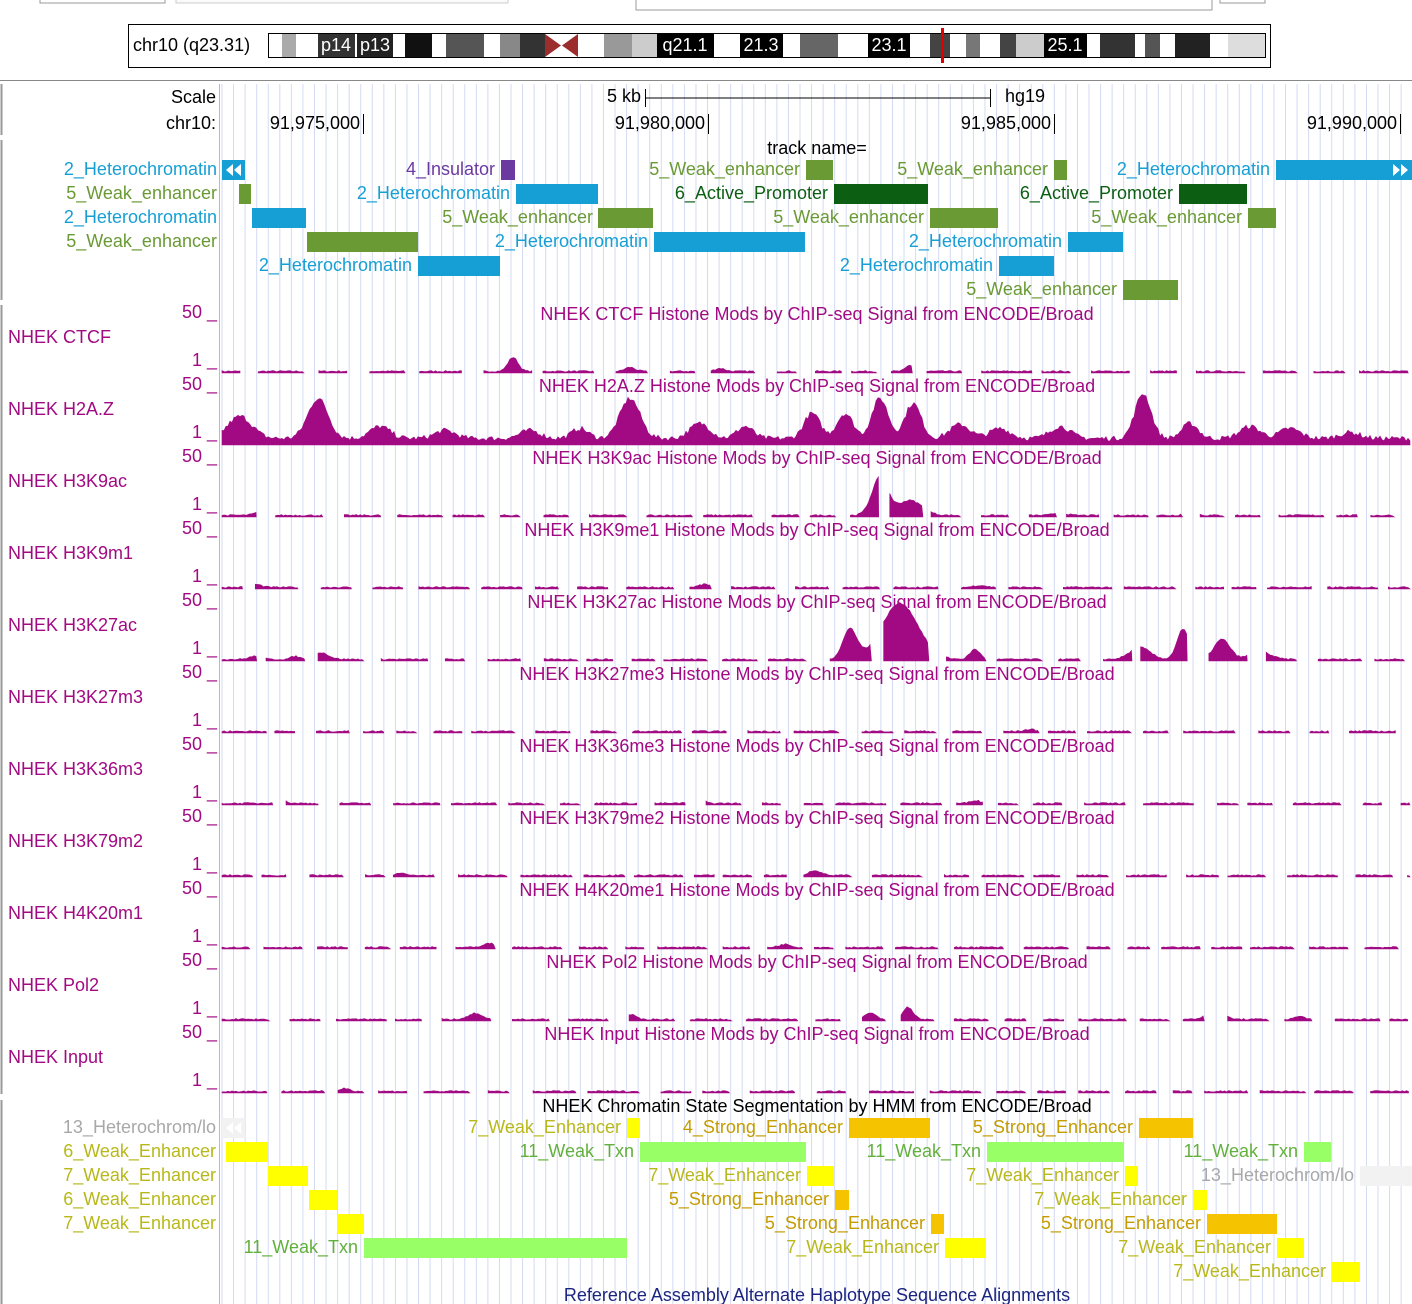 The image size is (1412, 1304). Describe the element at coordinates (1025, 96) in the screenshot. I see `assembly-label: hg19` at that location.